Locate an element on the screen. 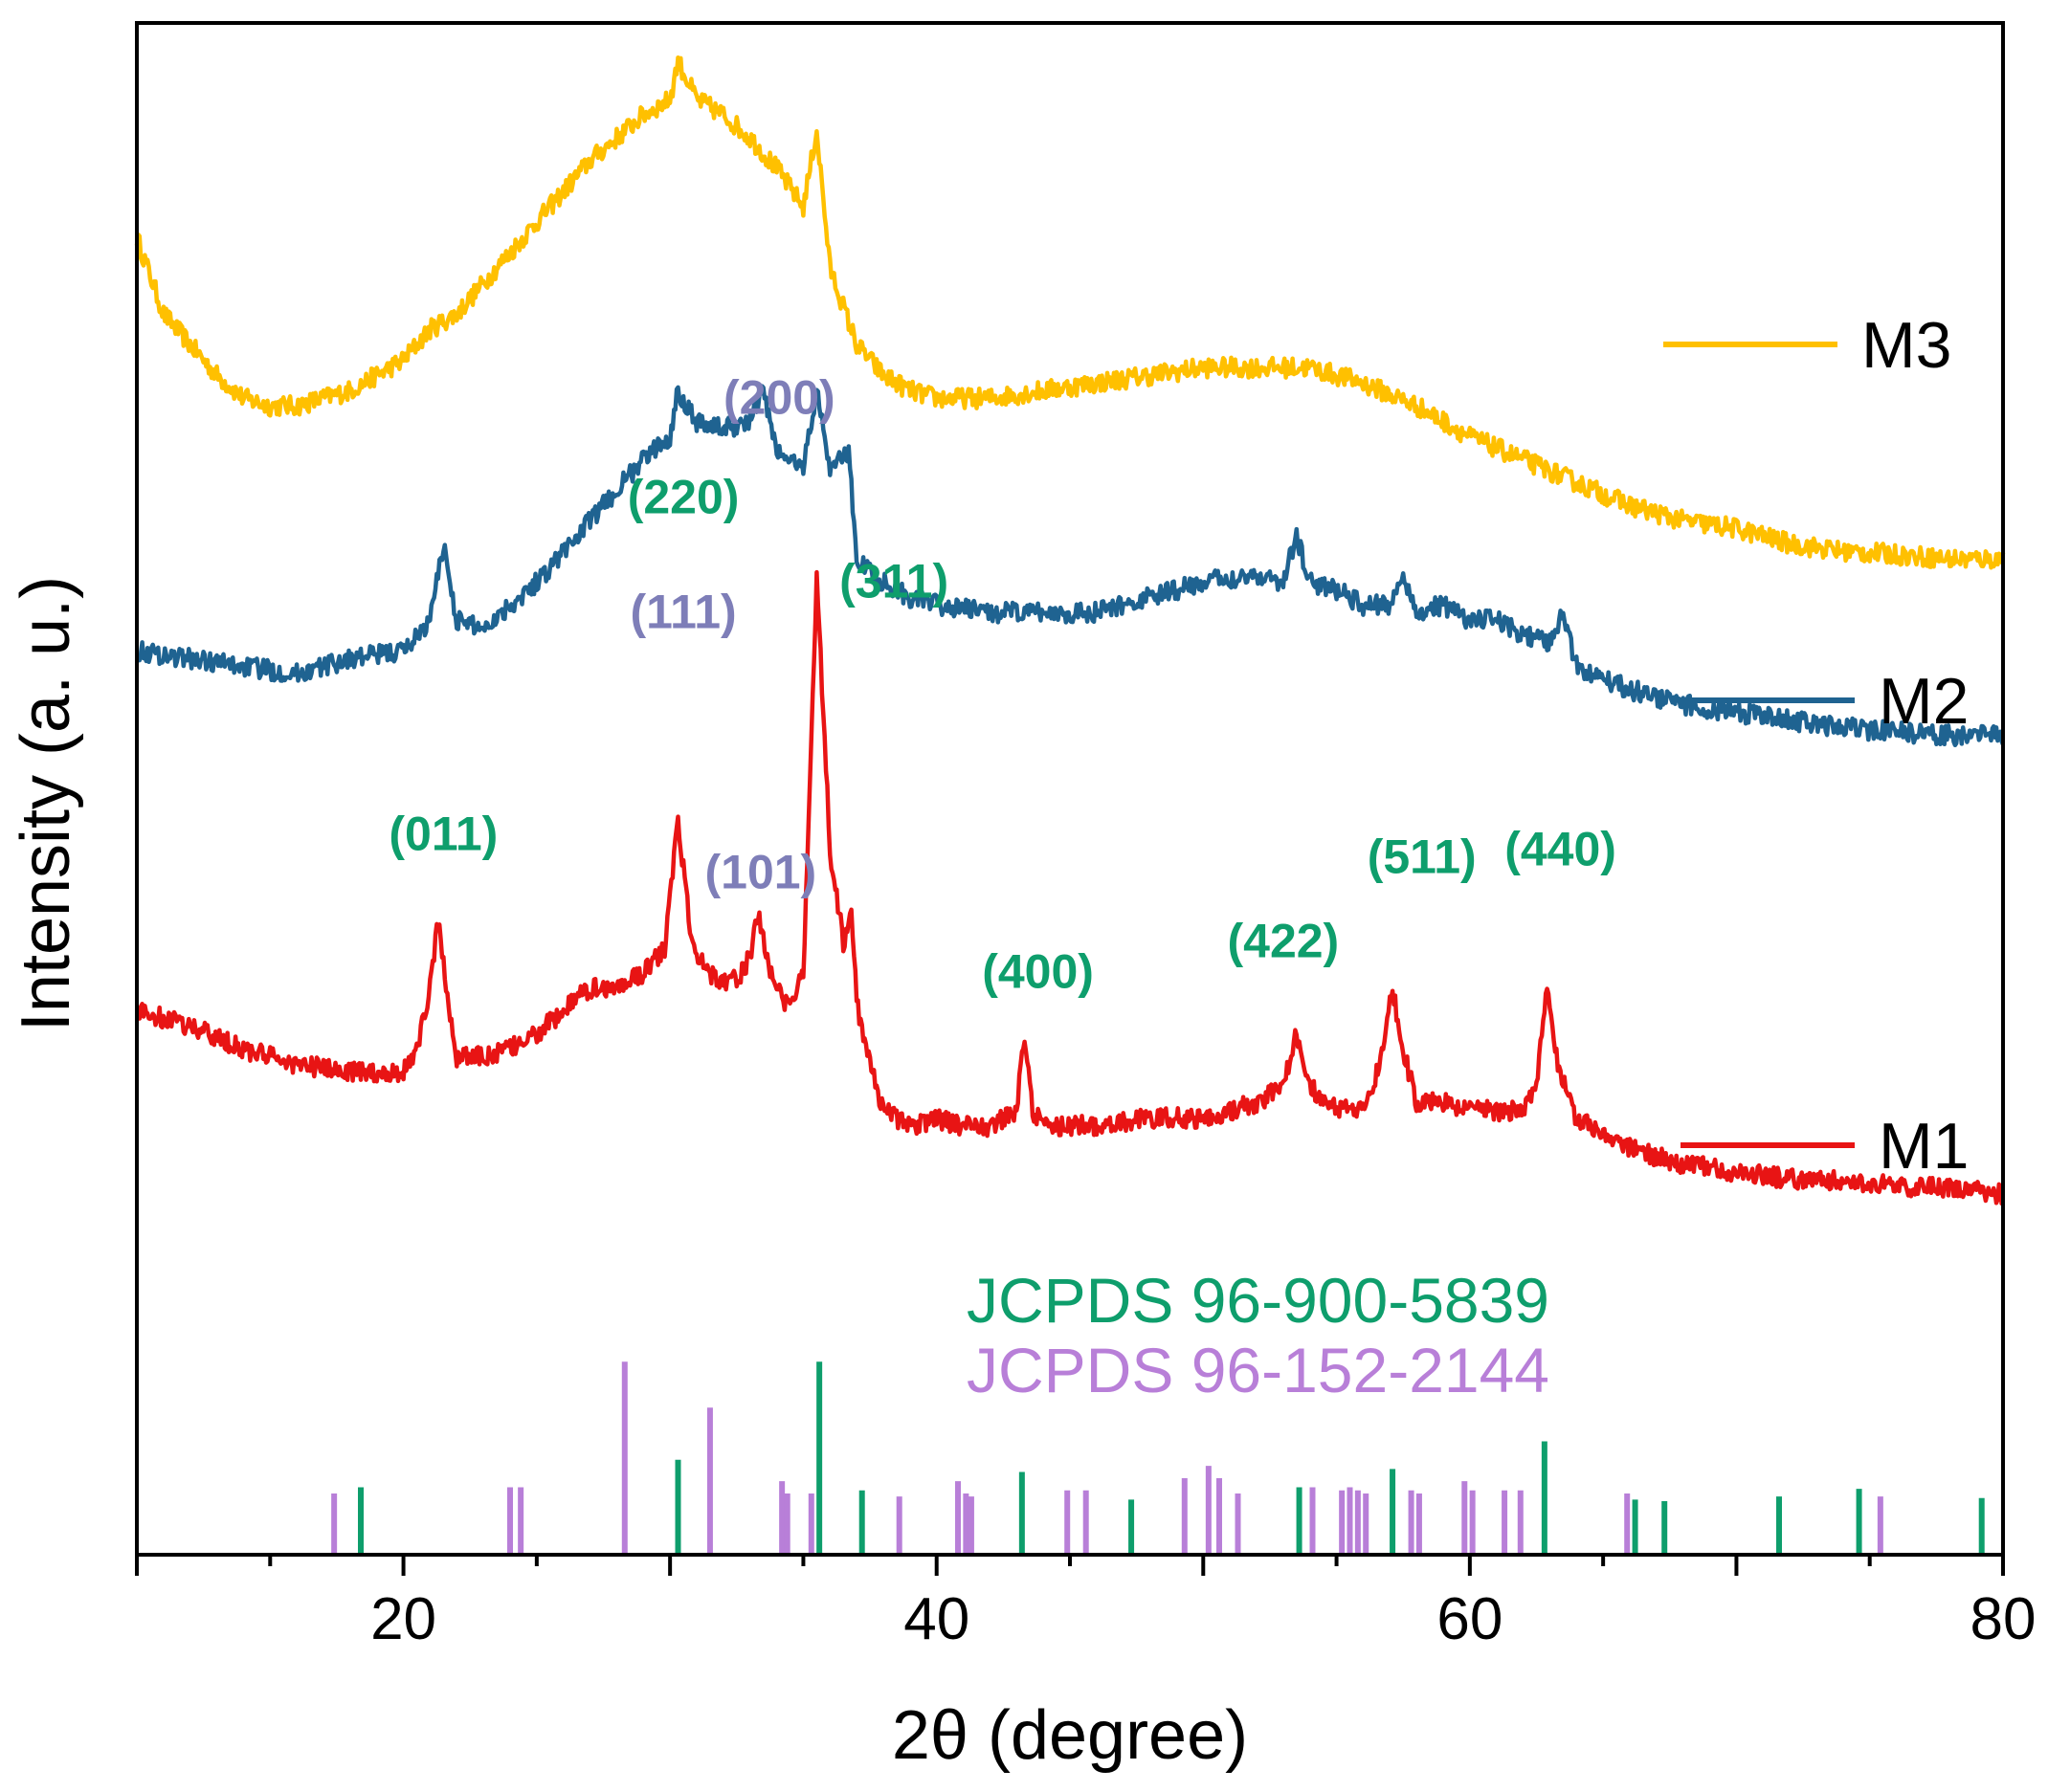 This screenshot has width=2048, height=1792. ref-label-jcpds-96-900-5839: JCPDS 96-900-5839 is located at coordinates (1258, 1300).